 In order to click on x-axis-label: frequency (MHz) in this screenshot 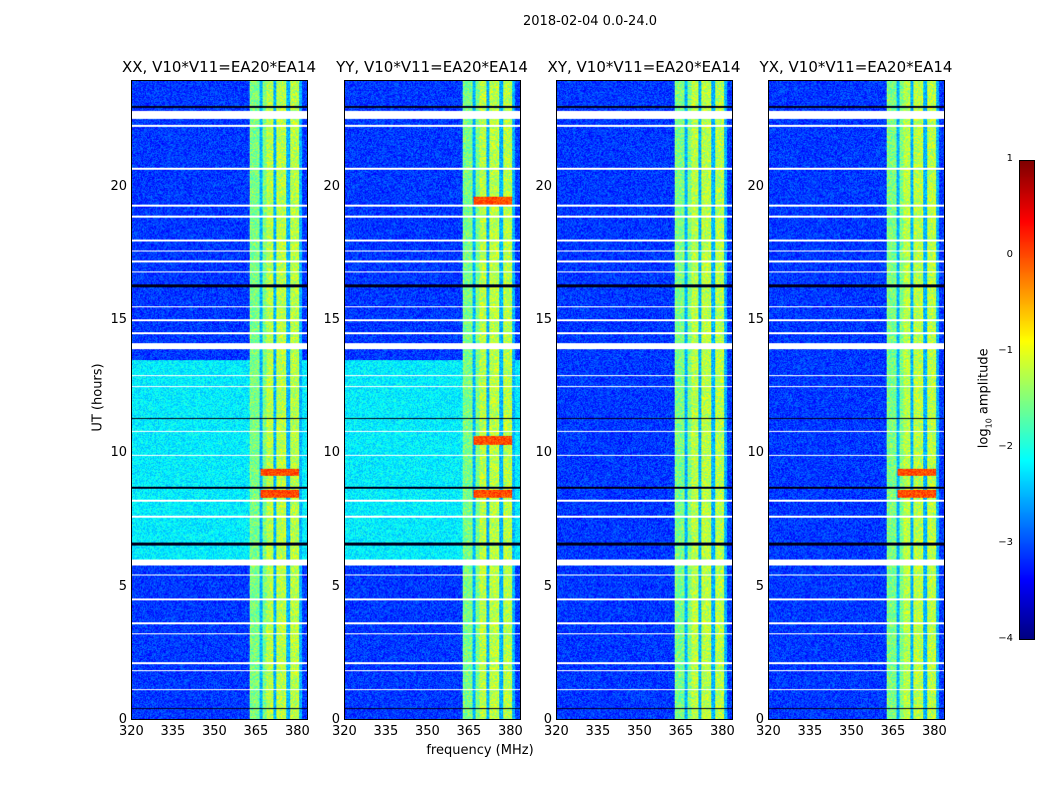, I will do `click(480, 750)`.